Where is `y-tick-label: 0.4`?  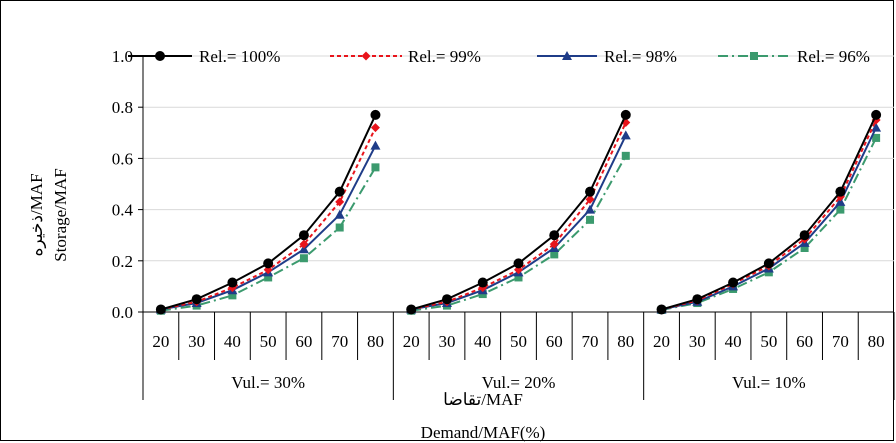 y-tick-label: 0.4 is located at coordinates (123, 210).